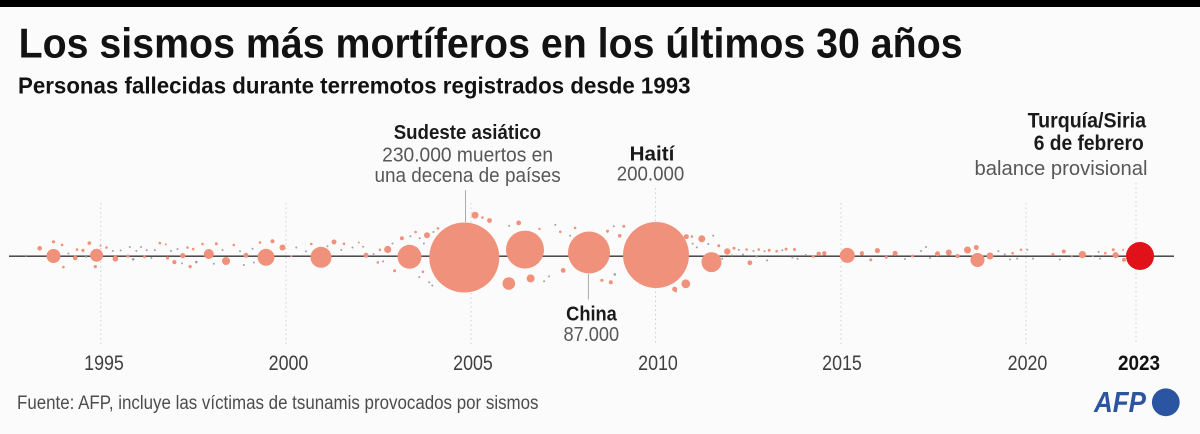  I want to click on svg-text: Turquía/Siria, so click(1087, 120).